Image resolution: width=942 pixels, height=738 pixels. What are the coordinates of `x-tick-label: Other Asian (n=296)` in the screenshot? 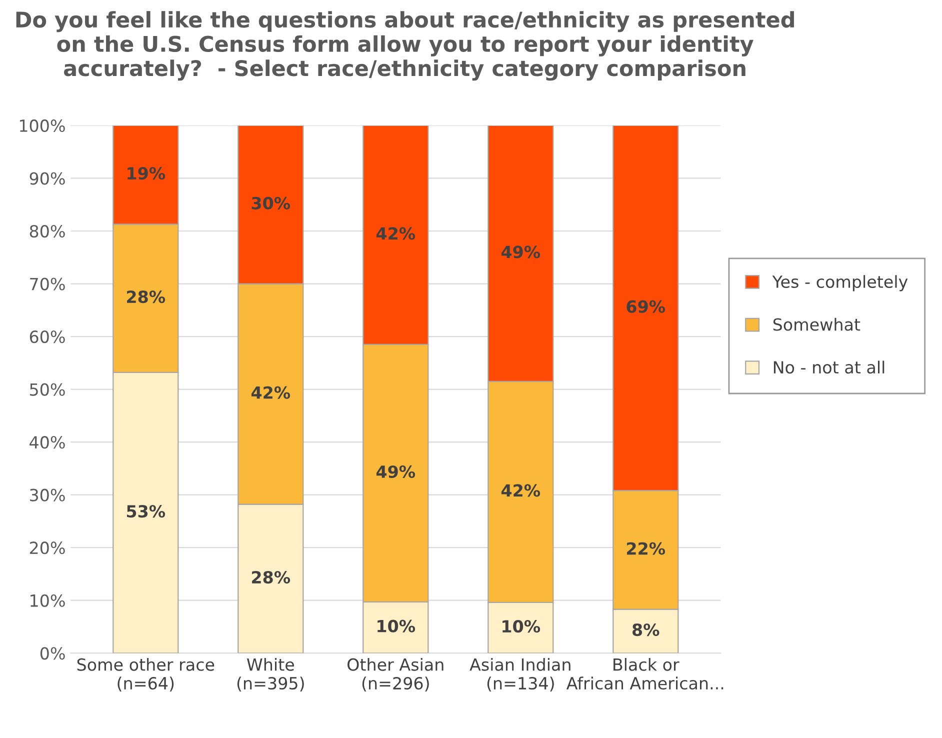 It's located at (396, 675).